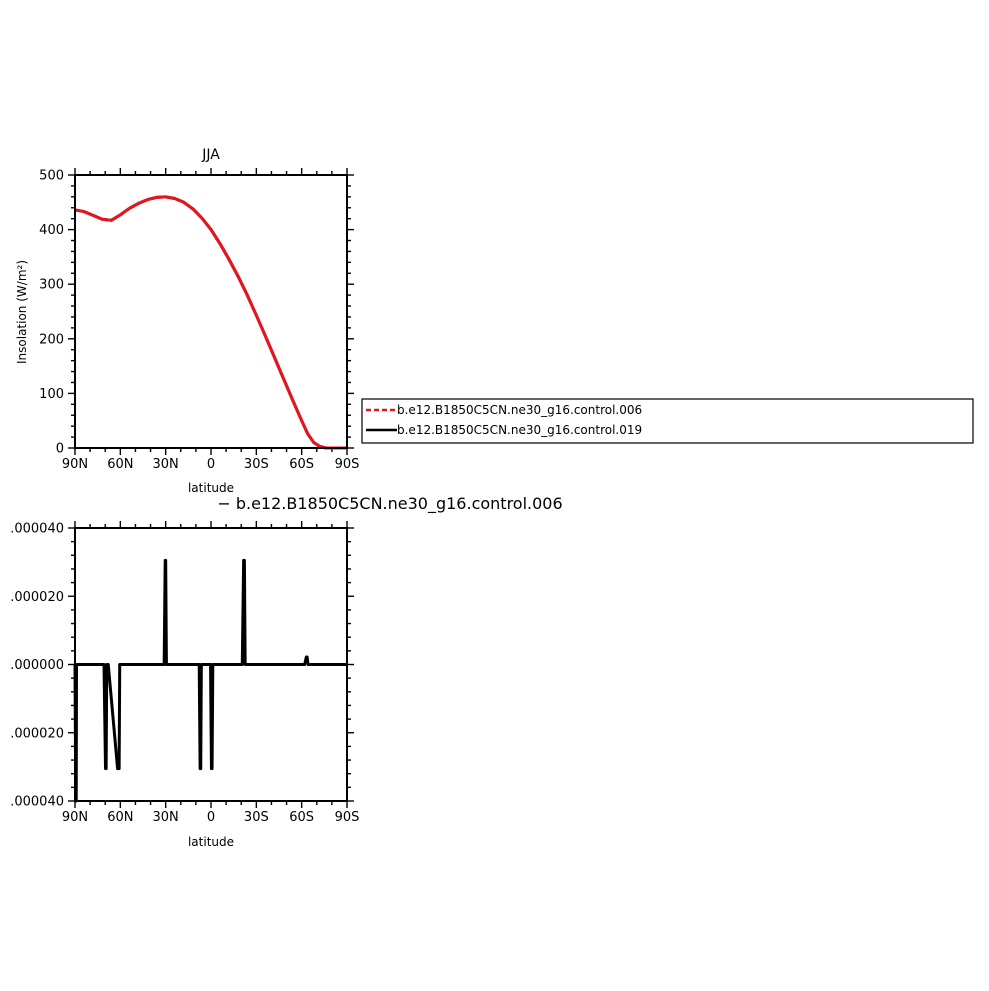 The width and height of the screenshot is (989, 991). What do you see at coordinates (210, 155) in the screenshot?
I see `plot-title: JJA` at bounding box center [210, 155].